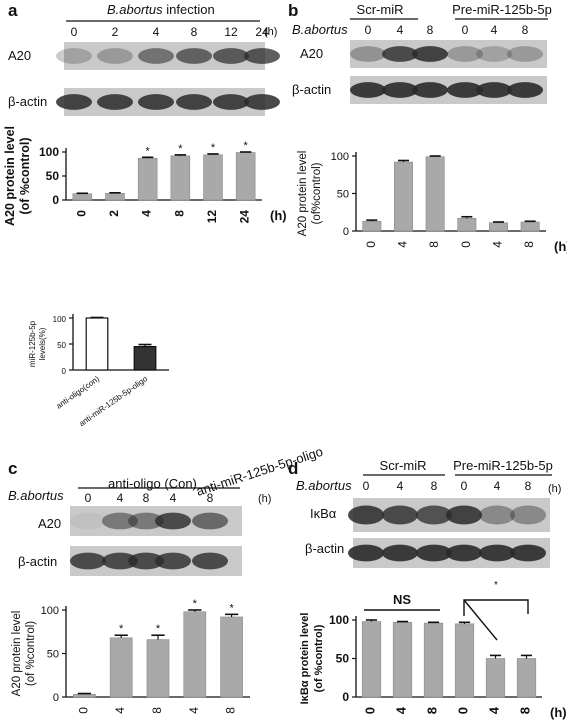 This screenshot has height=721, width=567. Describe the element at coordinates (146, 498) in the screenshot. I see `c-times-label: 8` at that location.